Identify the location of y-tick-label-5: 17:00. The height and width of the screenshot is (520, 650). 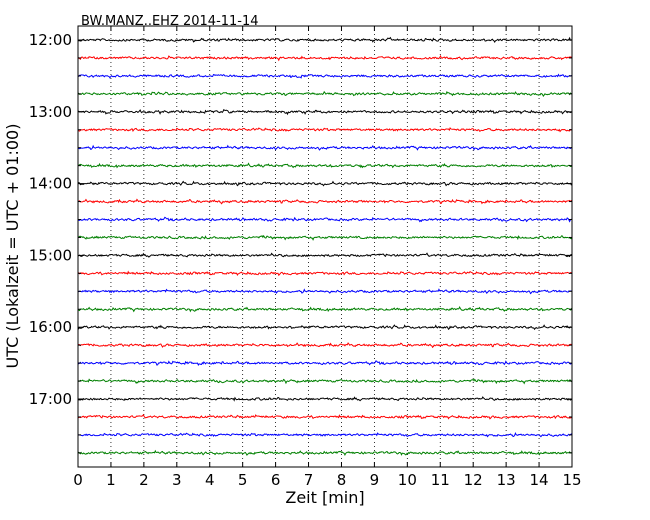
(50, 399).